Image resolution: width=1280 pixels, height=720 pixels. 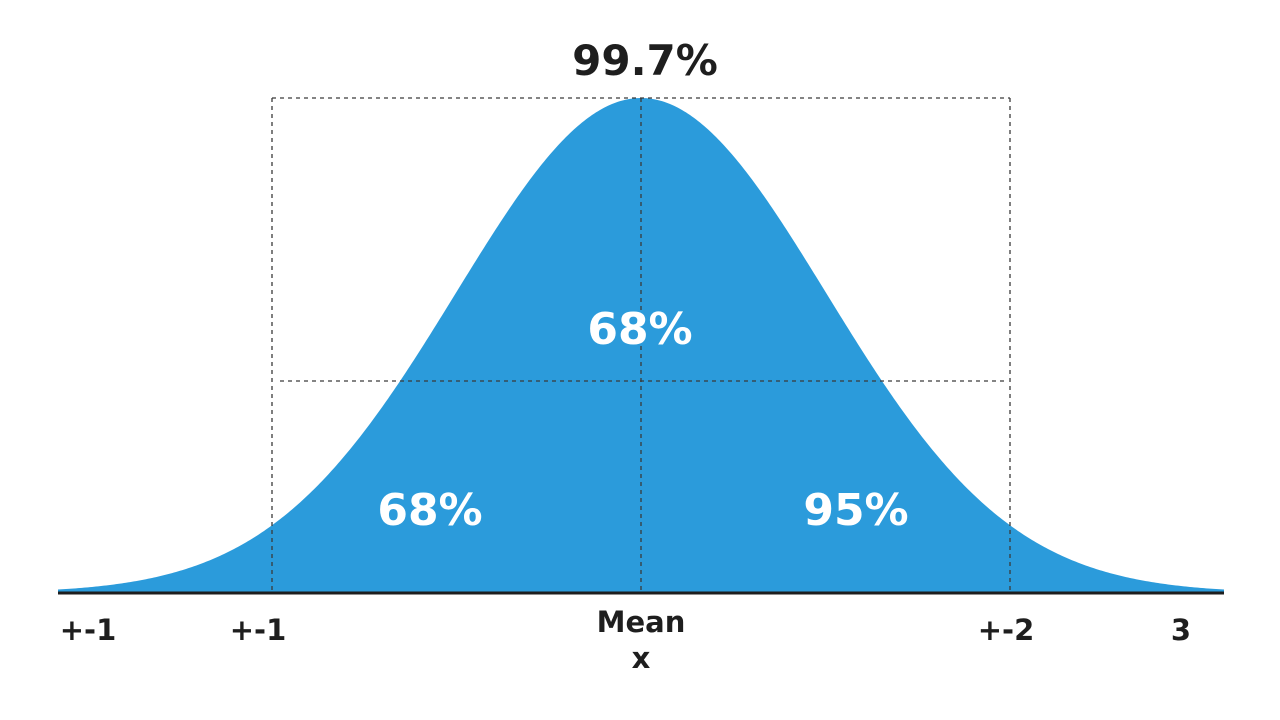 I want to click on left-region-label: 68%, so click(x=429, y=510).